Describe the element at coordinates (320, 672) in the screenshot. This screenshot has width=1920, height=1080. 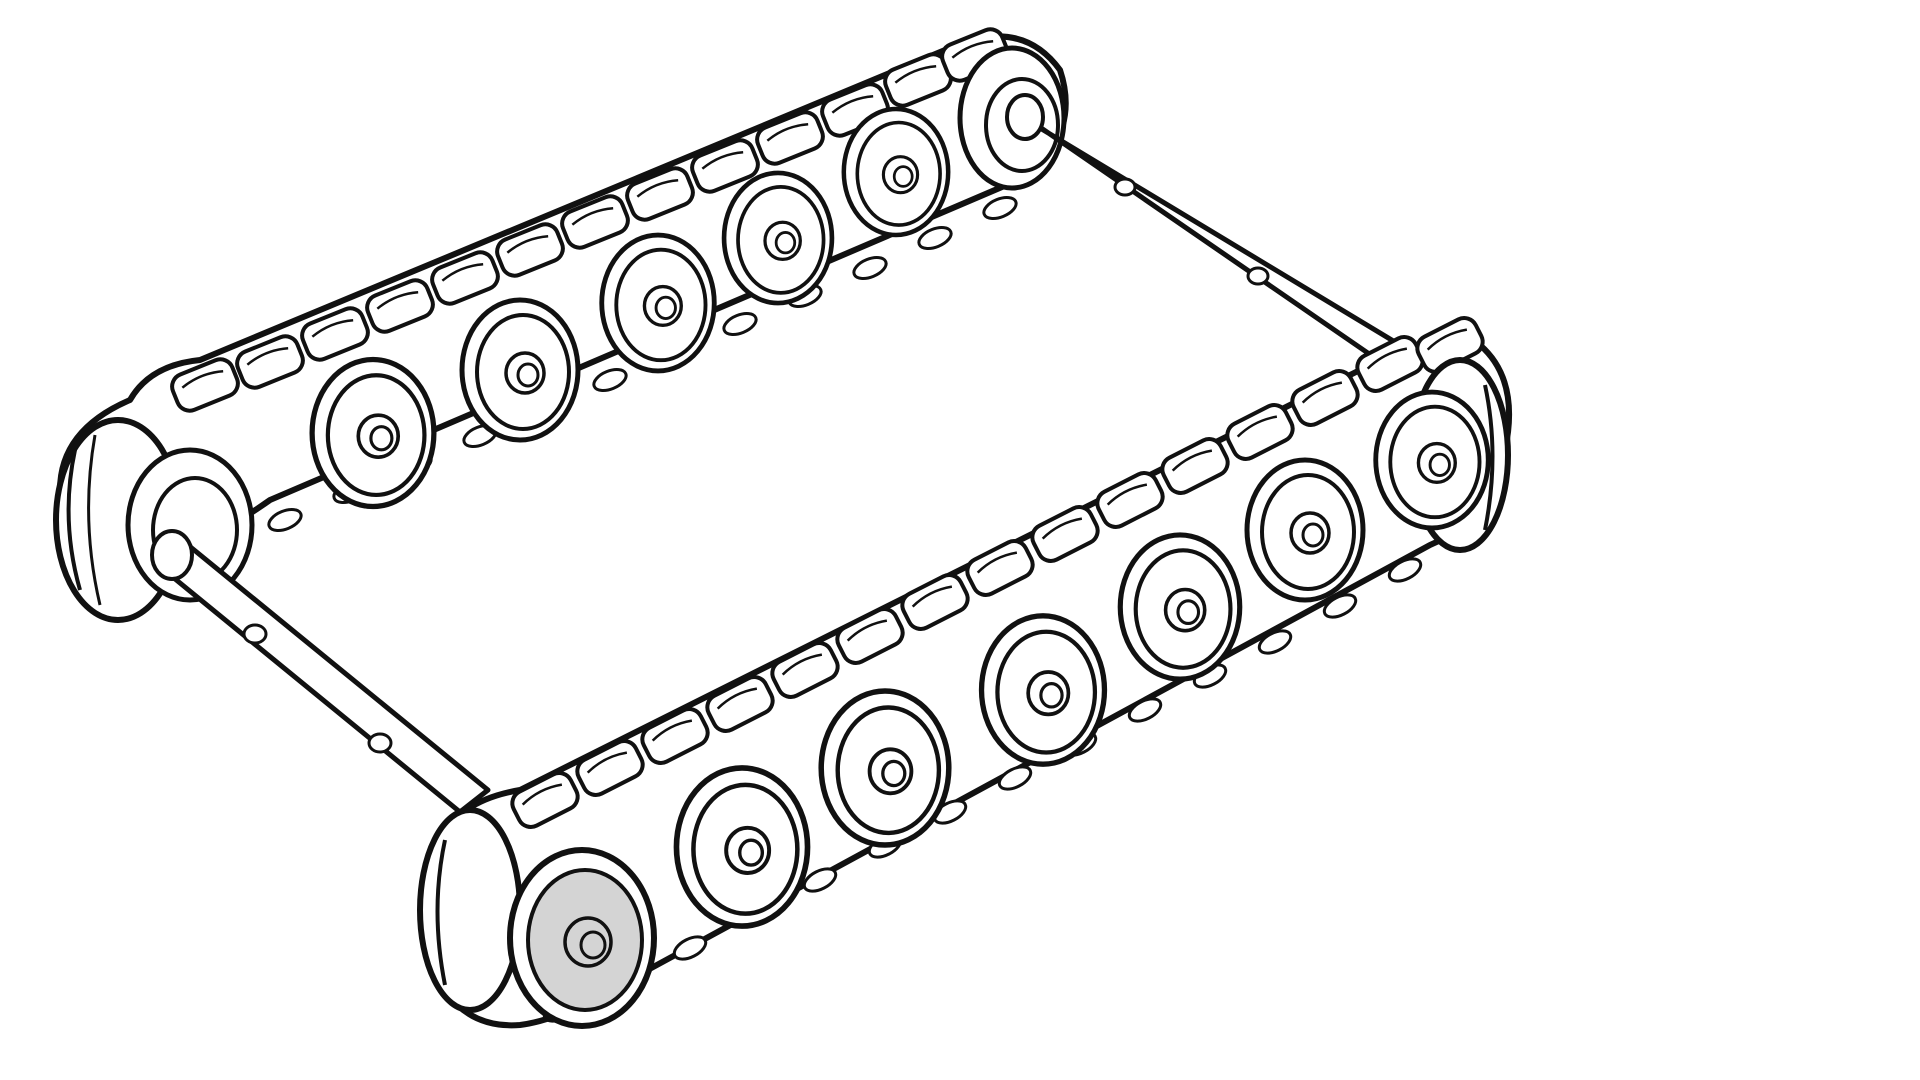
I see `front-axle` at that location.